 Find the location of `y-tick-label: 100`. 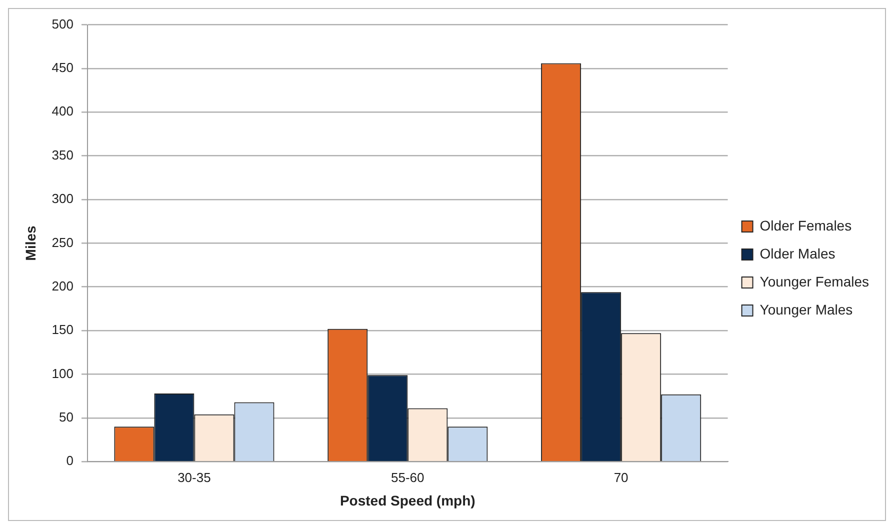

y-tick-label: 100 is located at coordinates (63, 373).